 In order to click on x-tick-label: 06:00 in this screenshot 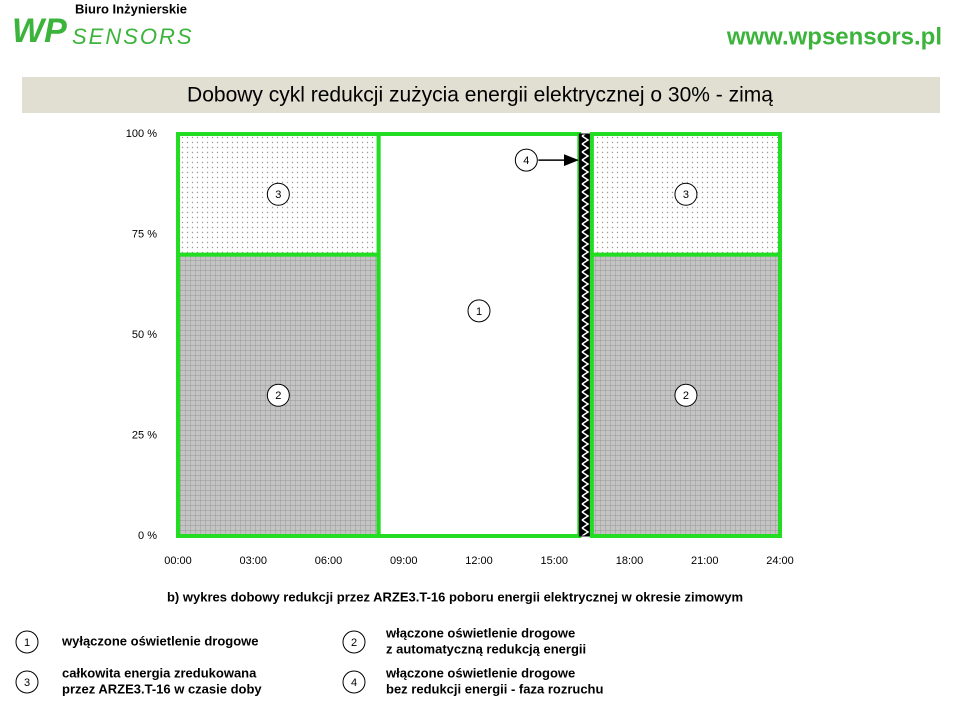, I will do `click(329, 561)`.